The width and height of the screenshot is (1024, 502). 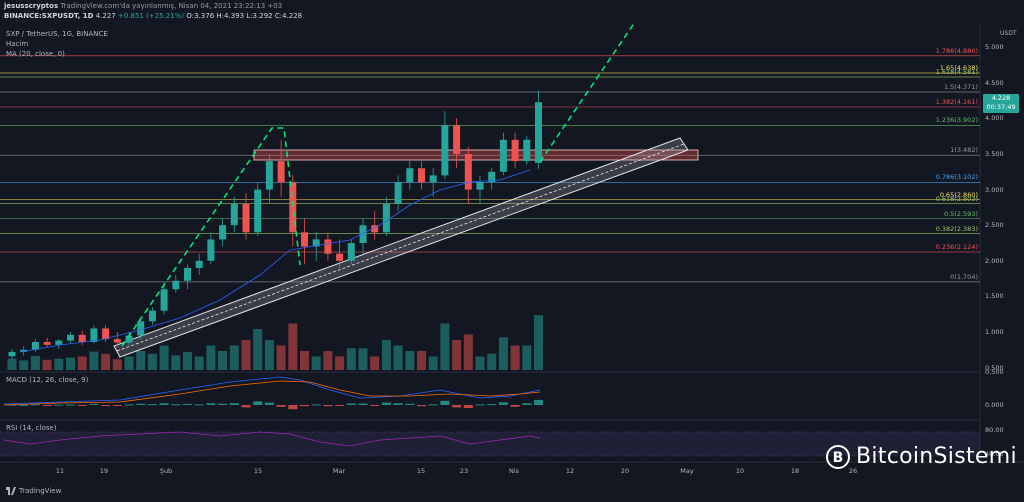 What do you see at coordinates (795, 471) in the screenshot?
I see `time-tick: 18` at bounding box center [795, 471].